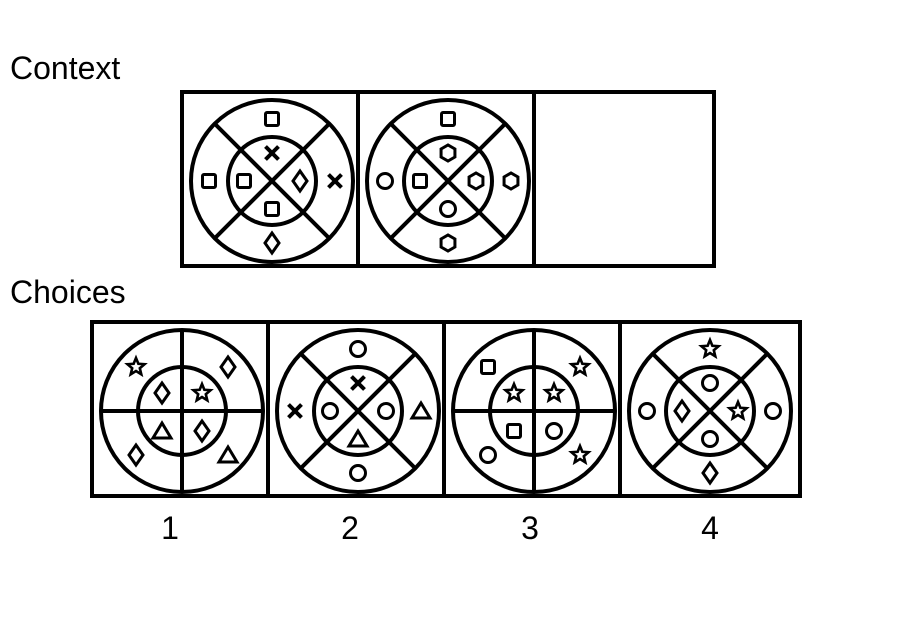 The width and height of the screenshot is (900, 640). What do you see at coordinates (530, 528) in the screenshot?
I see `choice-label-3: 3` at bounding box center [530, 528].